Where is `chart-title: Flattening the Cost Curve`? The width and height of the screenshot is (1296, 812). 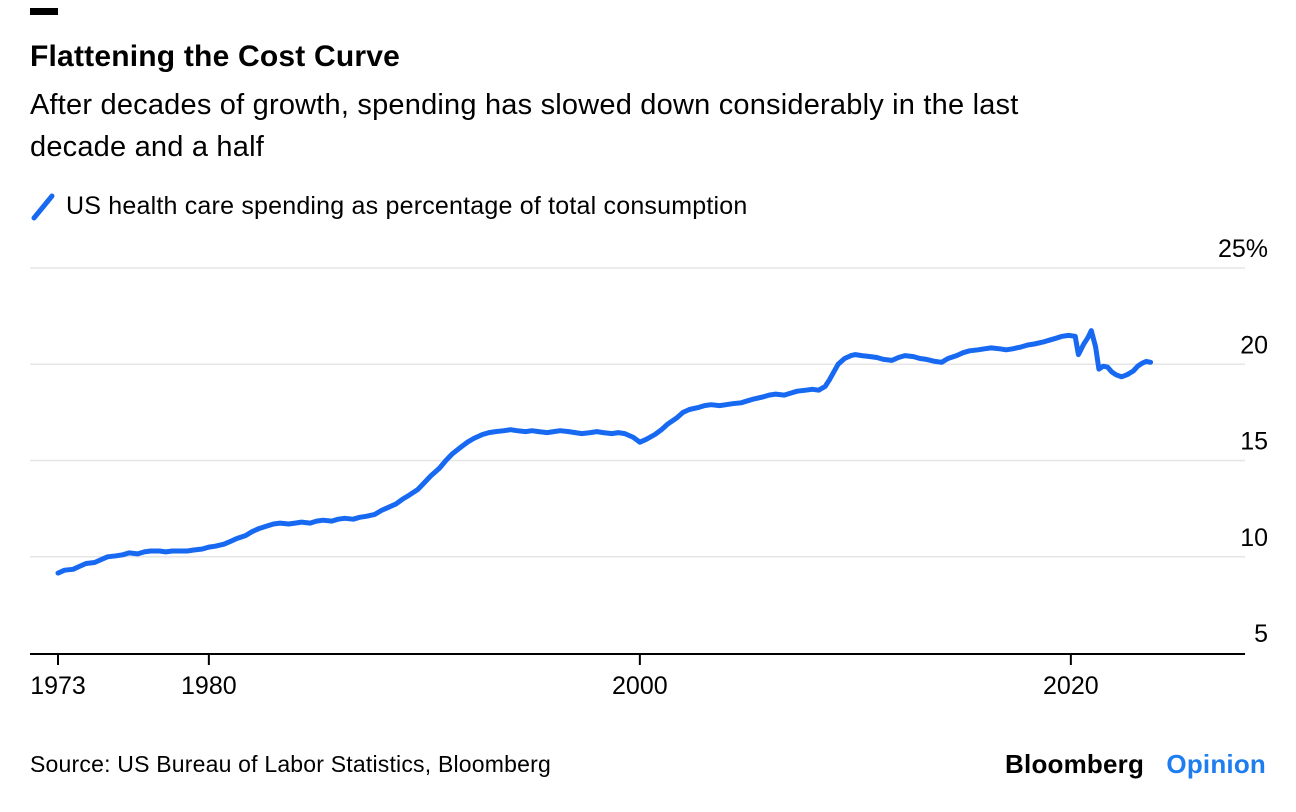
chart-title: Flattening the Cost Curve is located at coordinates (215, 56).